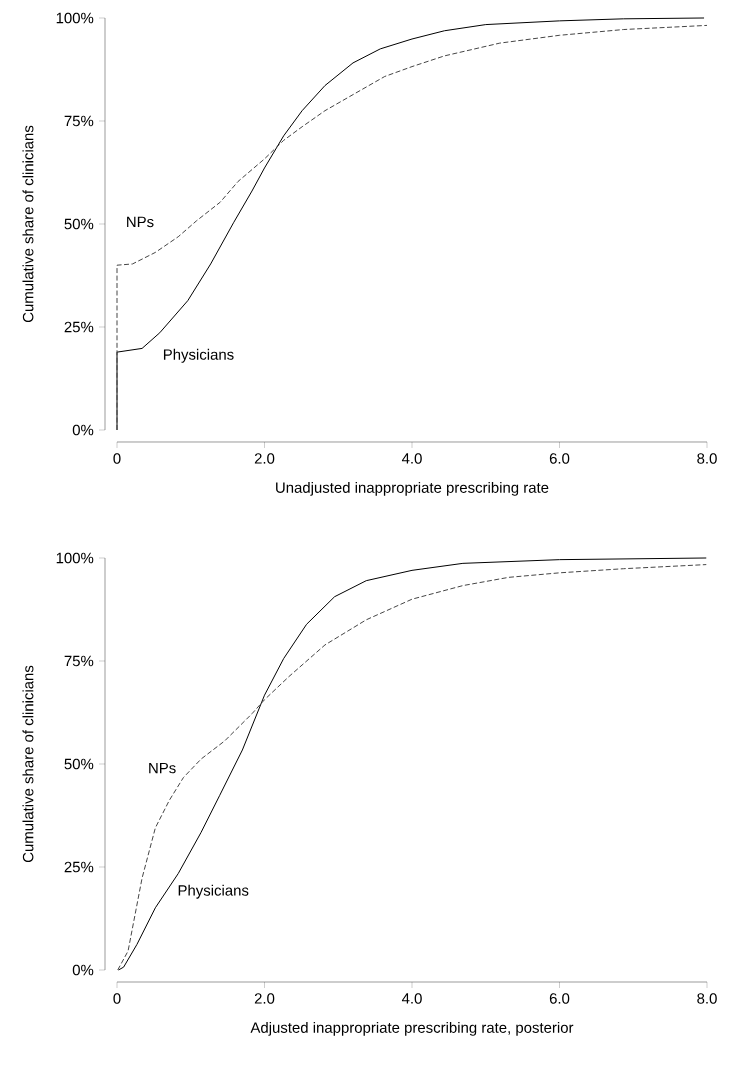  Describe the element at coordinates (412, 488) in the screenshot. I see `x-axis-title: Unadjusted inappropriate prescribing rate` at that location.